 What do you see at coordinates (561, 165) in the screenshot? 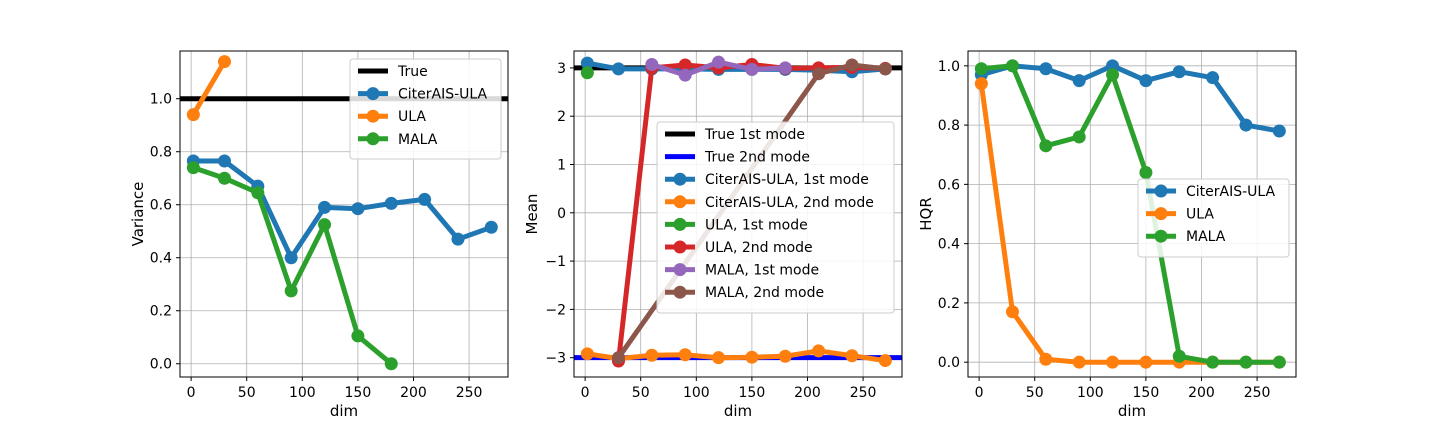
I see `y-tick-label: 1` at bounding box center [561, 165].